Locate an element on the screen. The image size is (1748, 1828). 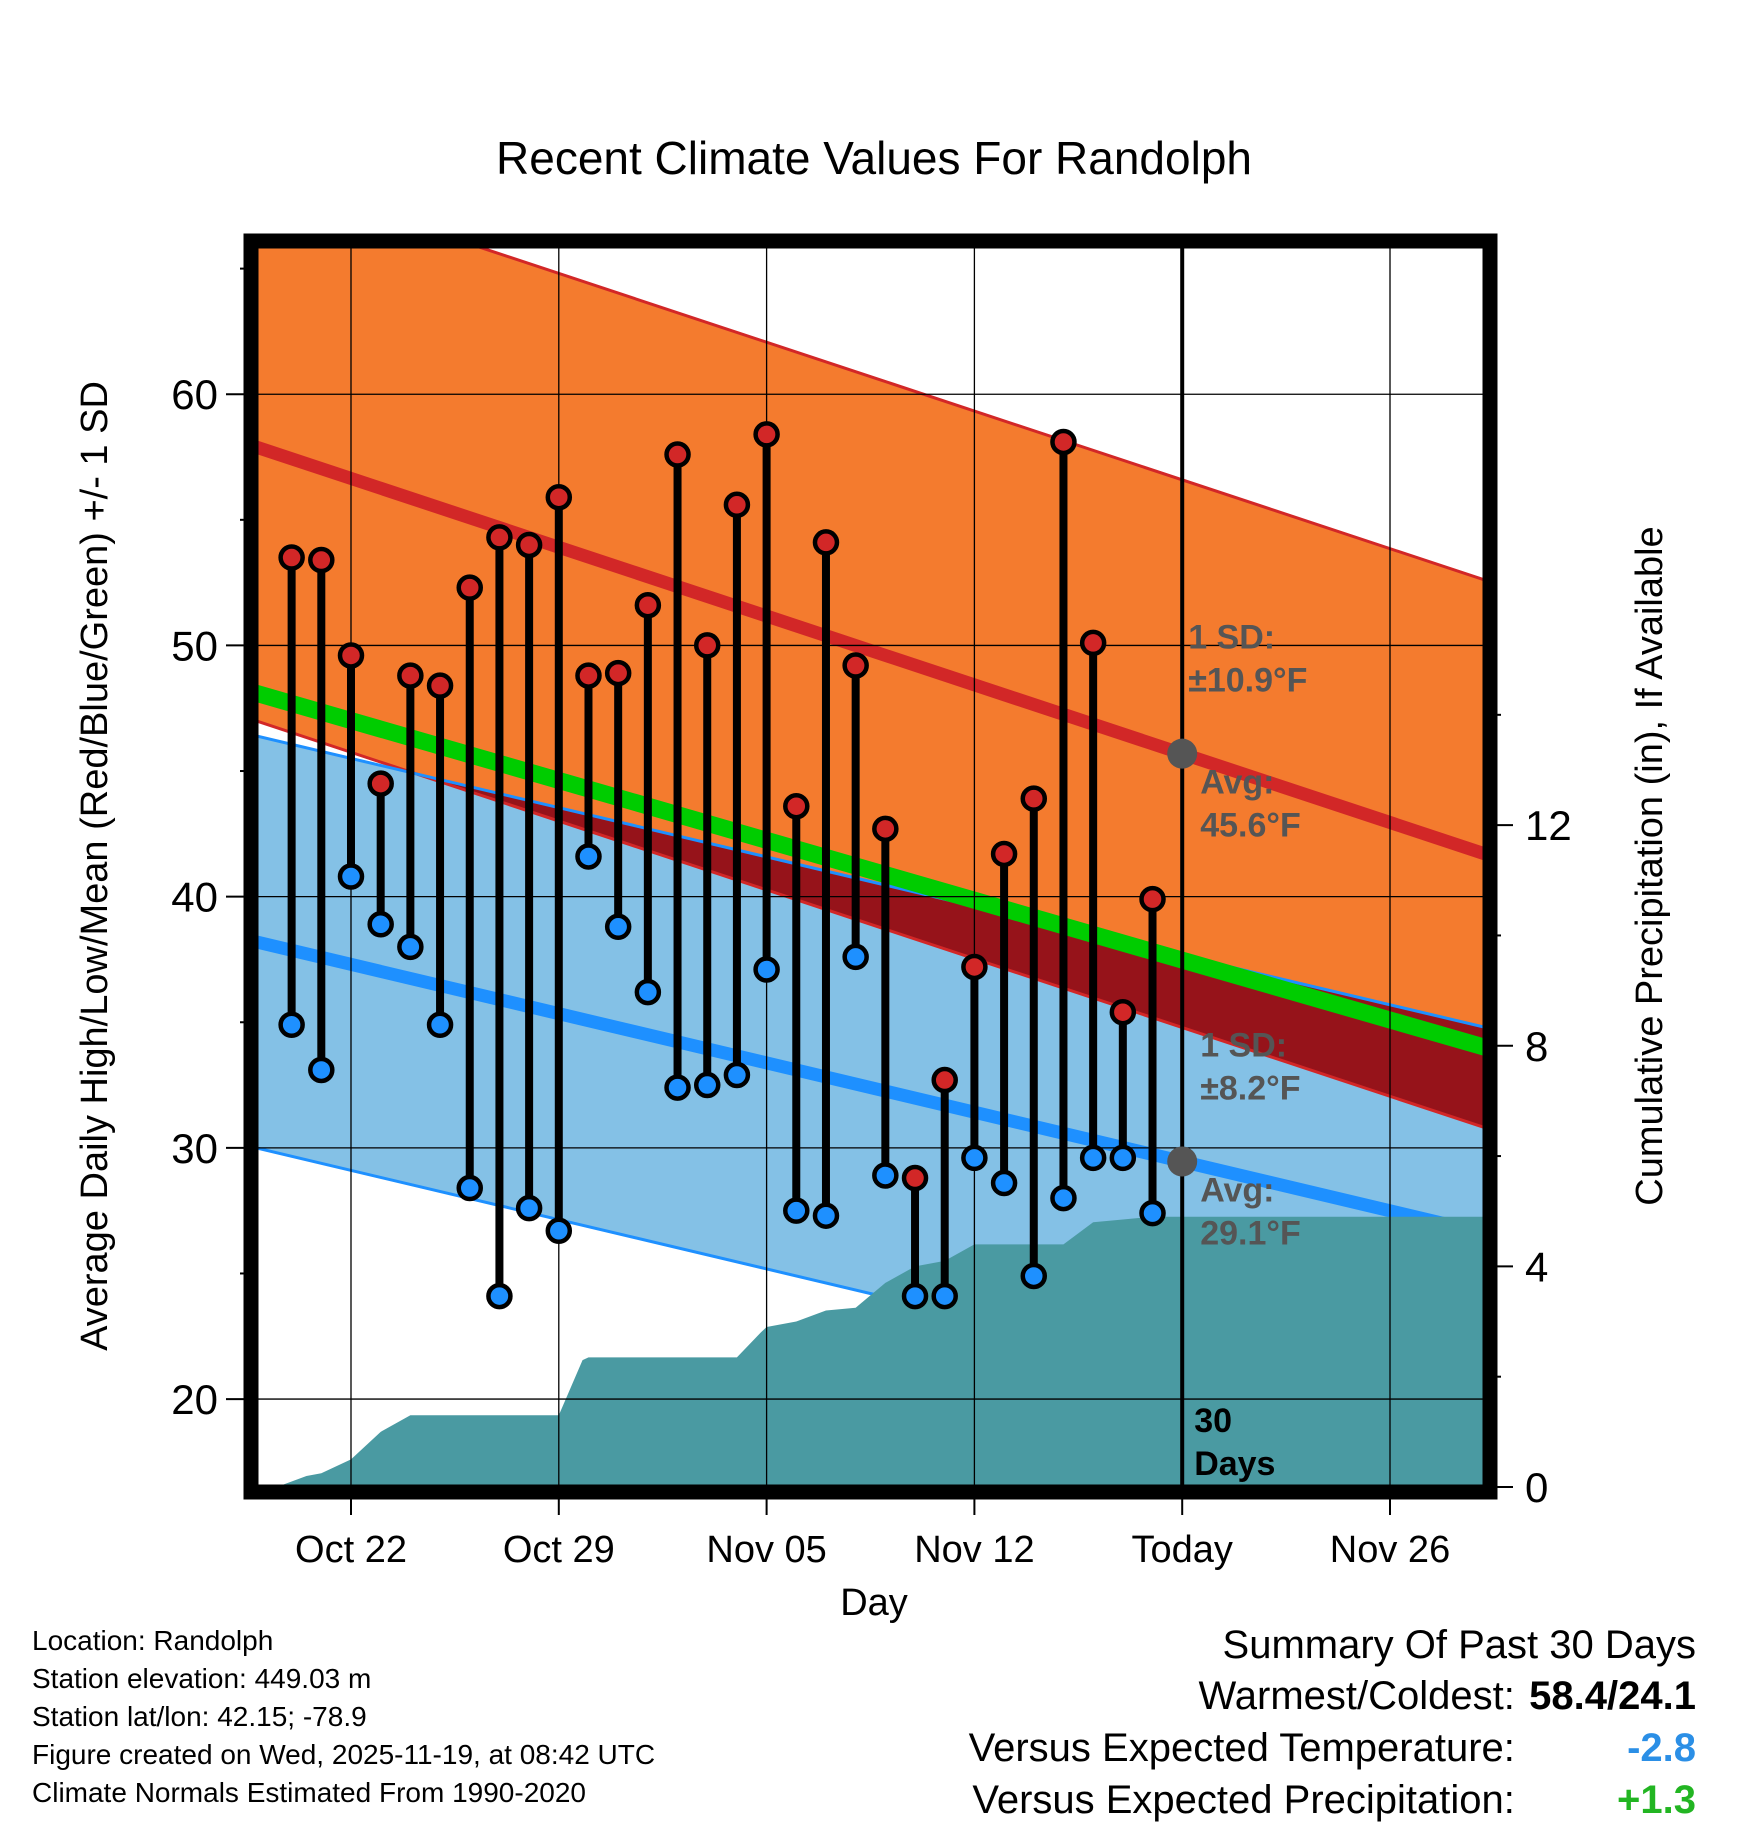
x-tick-label: Today is located at coordinates (1181, 1550).